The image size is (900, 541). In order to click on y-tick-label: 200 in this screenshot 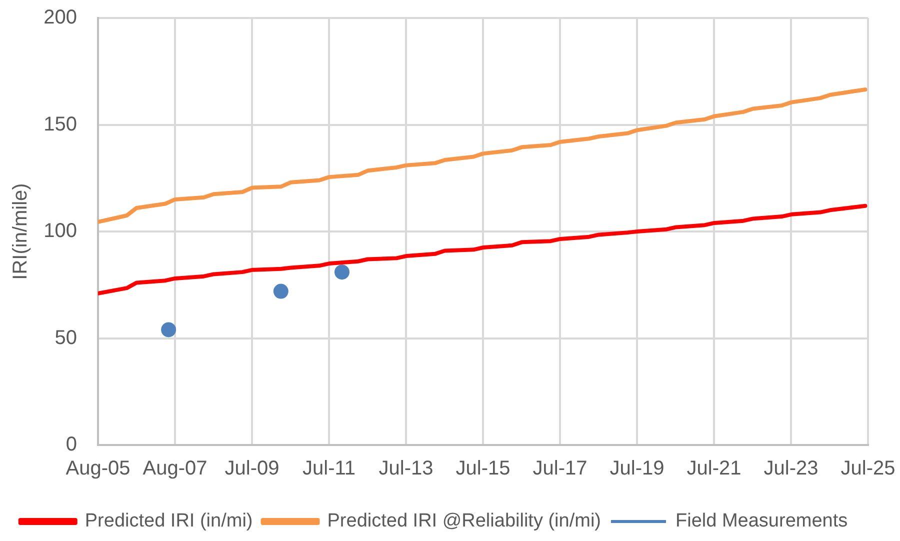, I will do `click(60, 17)`.